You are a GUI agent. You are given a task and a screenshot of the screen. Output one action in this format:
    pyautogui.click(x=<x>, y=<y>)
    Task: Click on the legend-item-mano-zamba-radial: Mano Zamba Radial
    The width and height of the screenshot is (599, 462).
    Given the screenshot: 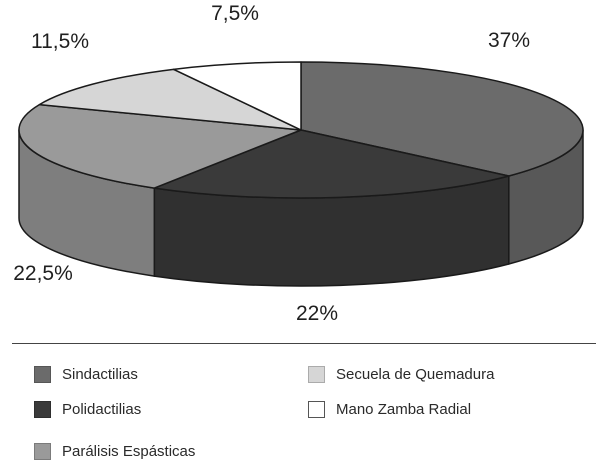 What is the action you would take?
    pyautogui.click(x=389, y=409)
    